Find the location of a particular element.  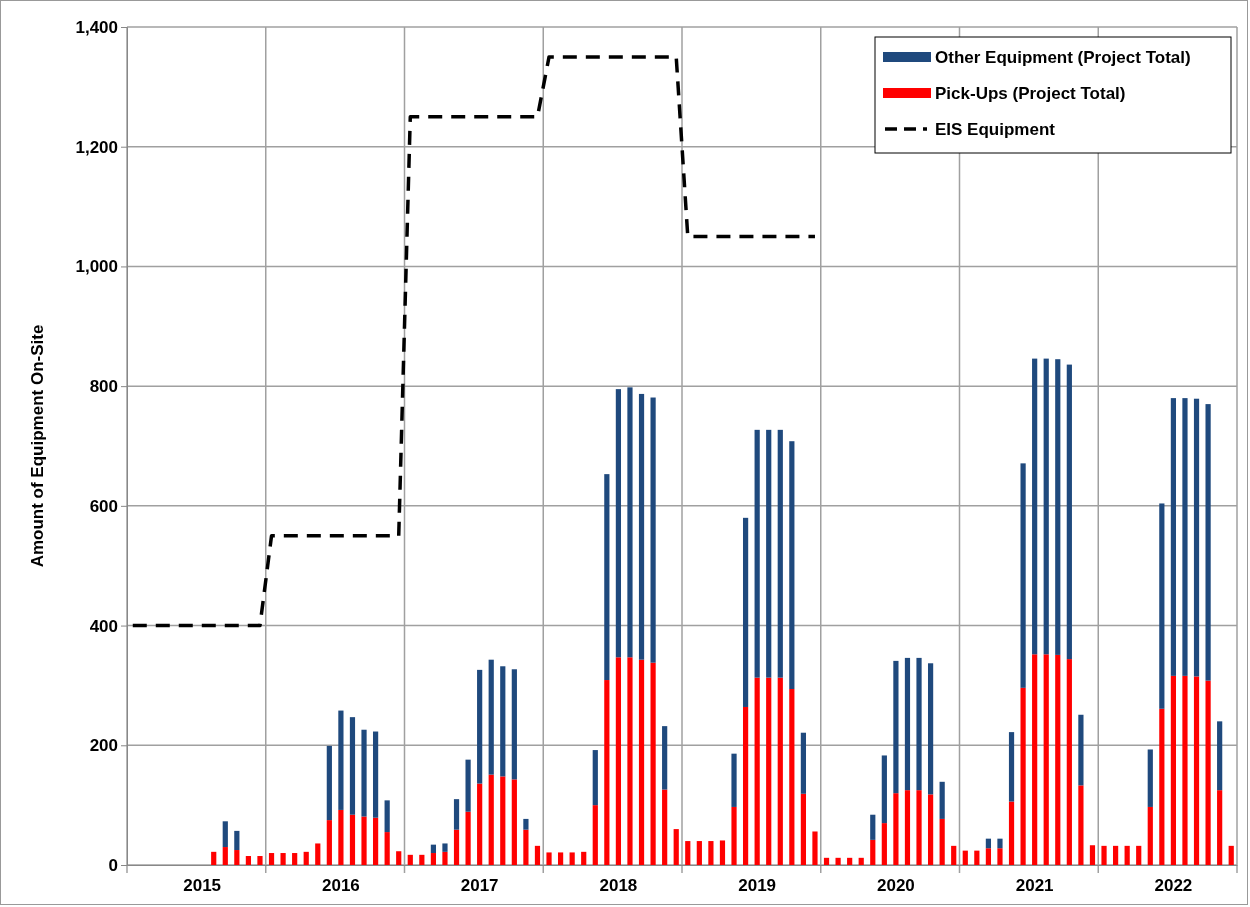

y-axis-title: Amount of Equipment On-Site is located at coordinates (37, 446).